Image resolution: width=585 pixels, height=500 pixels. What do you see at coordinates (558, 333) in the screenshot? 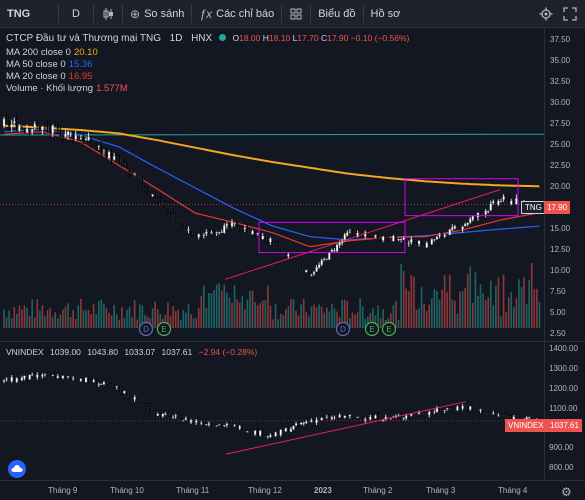
I see `price-tick-label: 2.50` at bounding box center [558, 333].